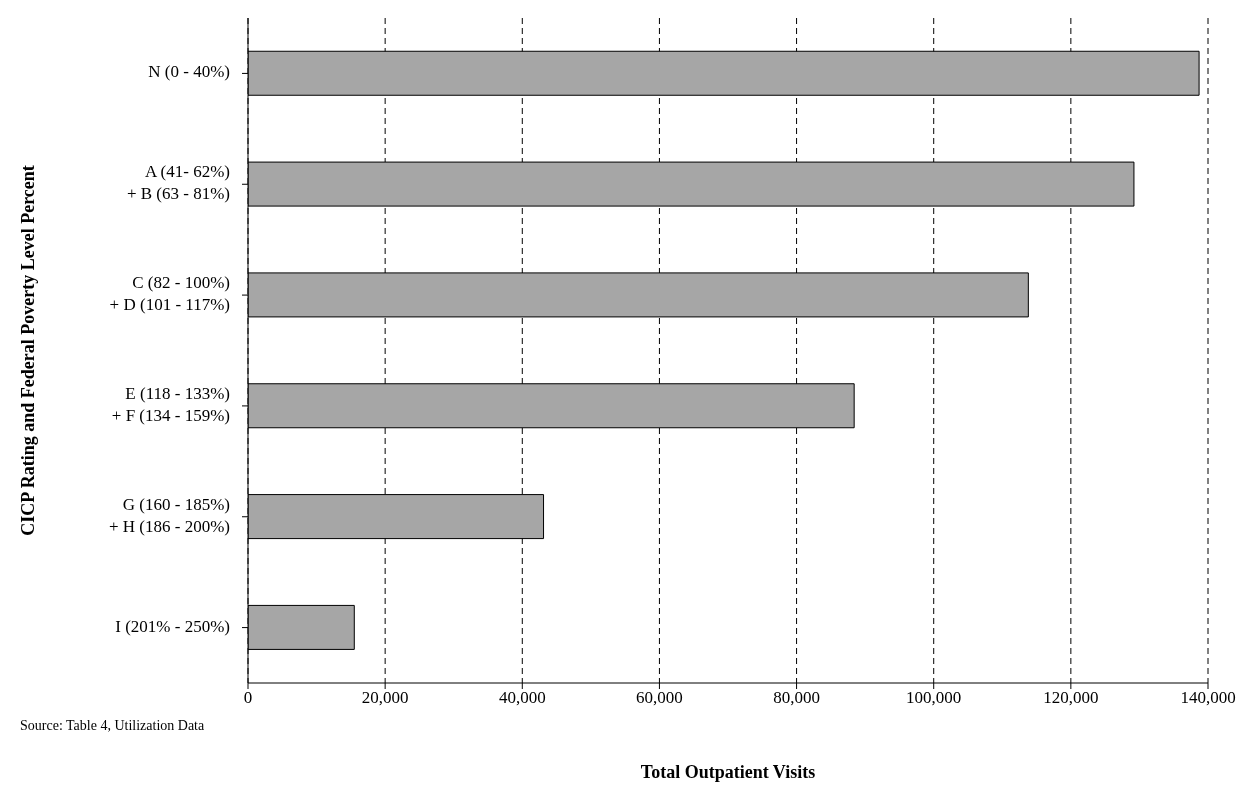 This screenshot has height=802, width=1260. I want to click on y-tick-label: N (0 - 40%), so click(189, 72).